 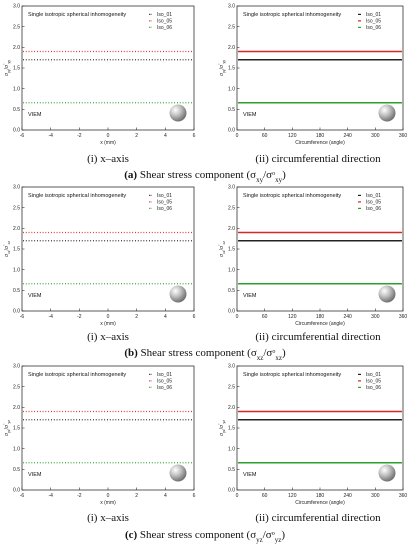 I want to click on caption-a: (a) Shear stress component (σxy/σoxy), so click(x=205, y=176).